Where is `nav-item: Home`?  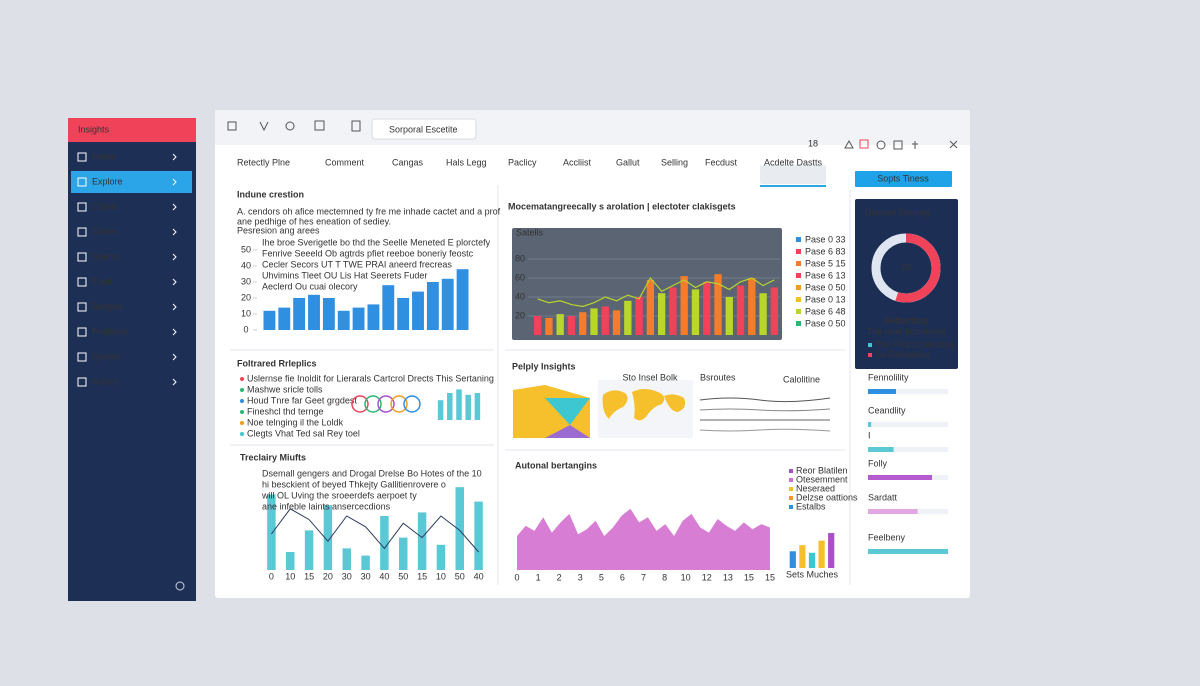 nav-item: Home is located at coordinates (104, 156).